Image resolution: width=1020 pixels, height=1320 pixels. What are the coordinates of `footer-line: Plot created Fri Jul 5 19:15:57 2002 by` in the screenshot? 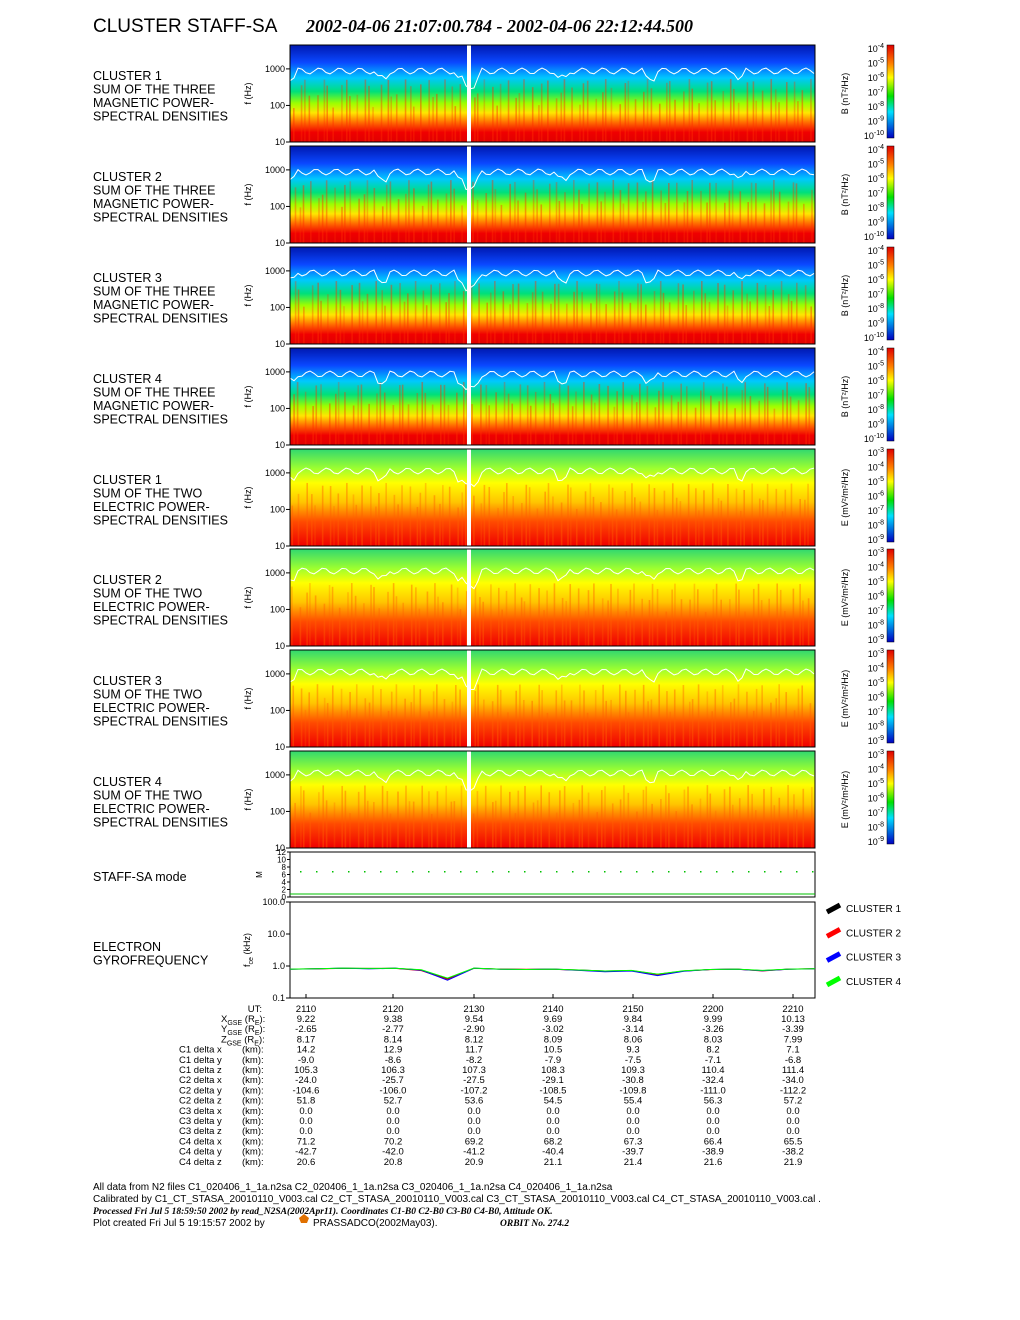 It's located at (179, 1223).